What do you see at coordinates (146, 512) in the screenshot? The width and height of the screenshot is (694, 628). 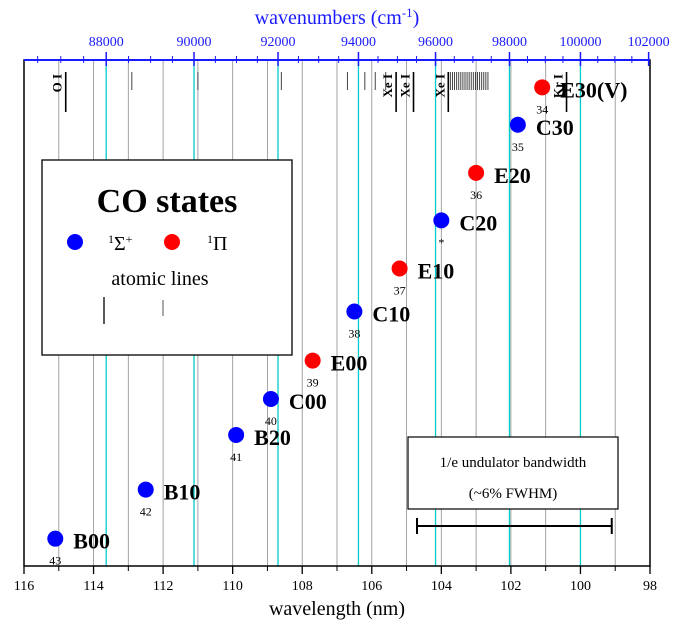 I see `state-number: 42` at bounding box center [146, 512].